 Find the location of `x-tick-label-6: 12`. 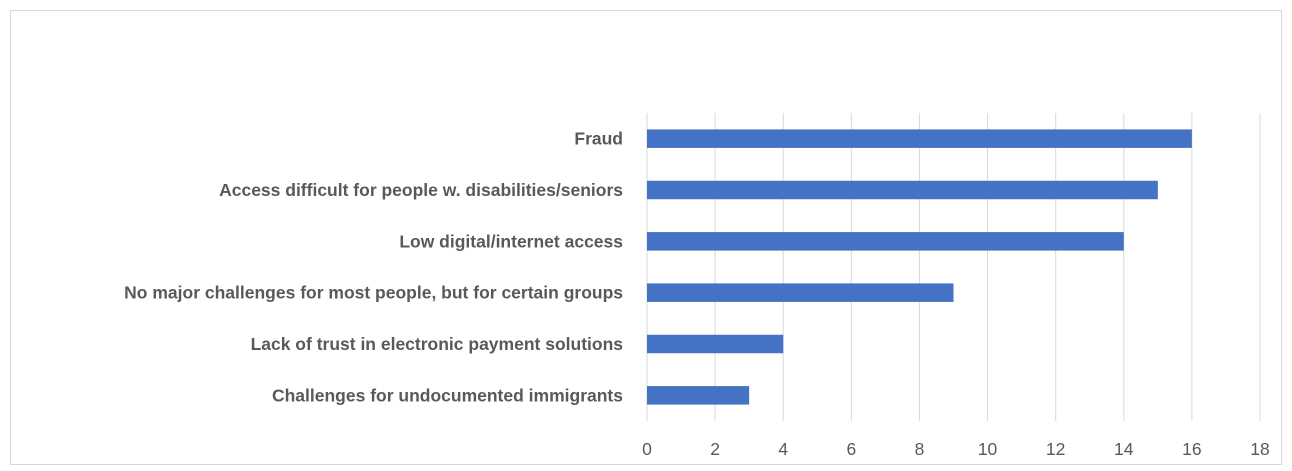

x-tick-label-6: 12 is located at coordinates (1055, 449).